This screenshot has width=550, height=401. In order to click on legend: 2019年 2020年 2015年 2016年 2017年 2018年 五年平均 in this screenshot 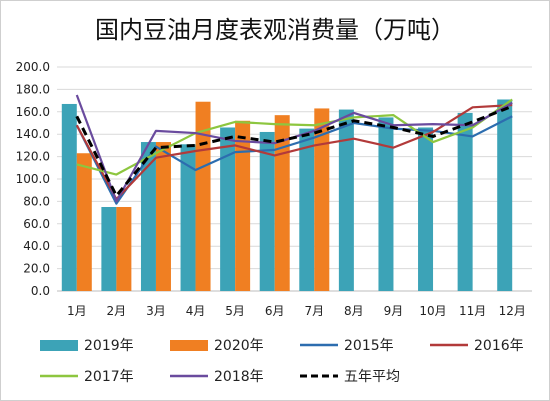, I will do `click(282, 361)`.